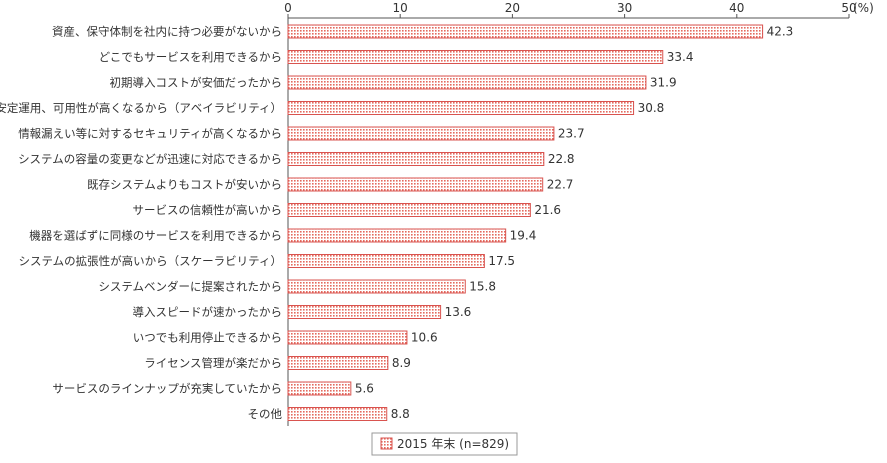 The height and width of the screenshot is (463, 887). What do you see at coordinates (288, 8) in the screenshot?
I see `x-tick-label: 0` at bounding box center [288, 8].